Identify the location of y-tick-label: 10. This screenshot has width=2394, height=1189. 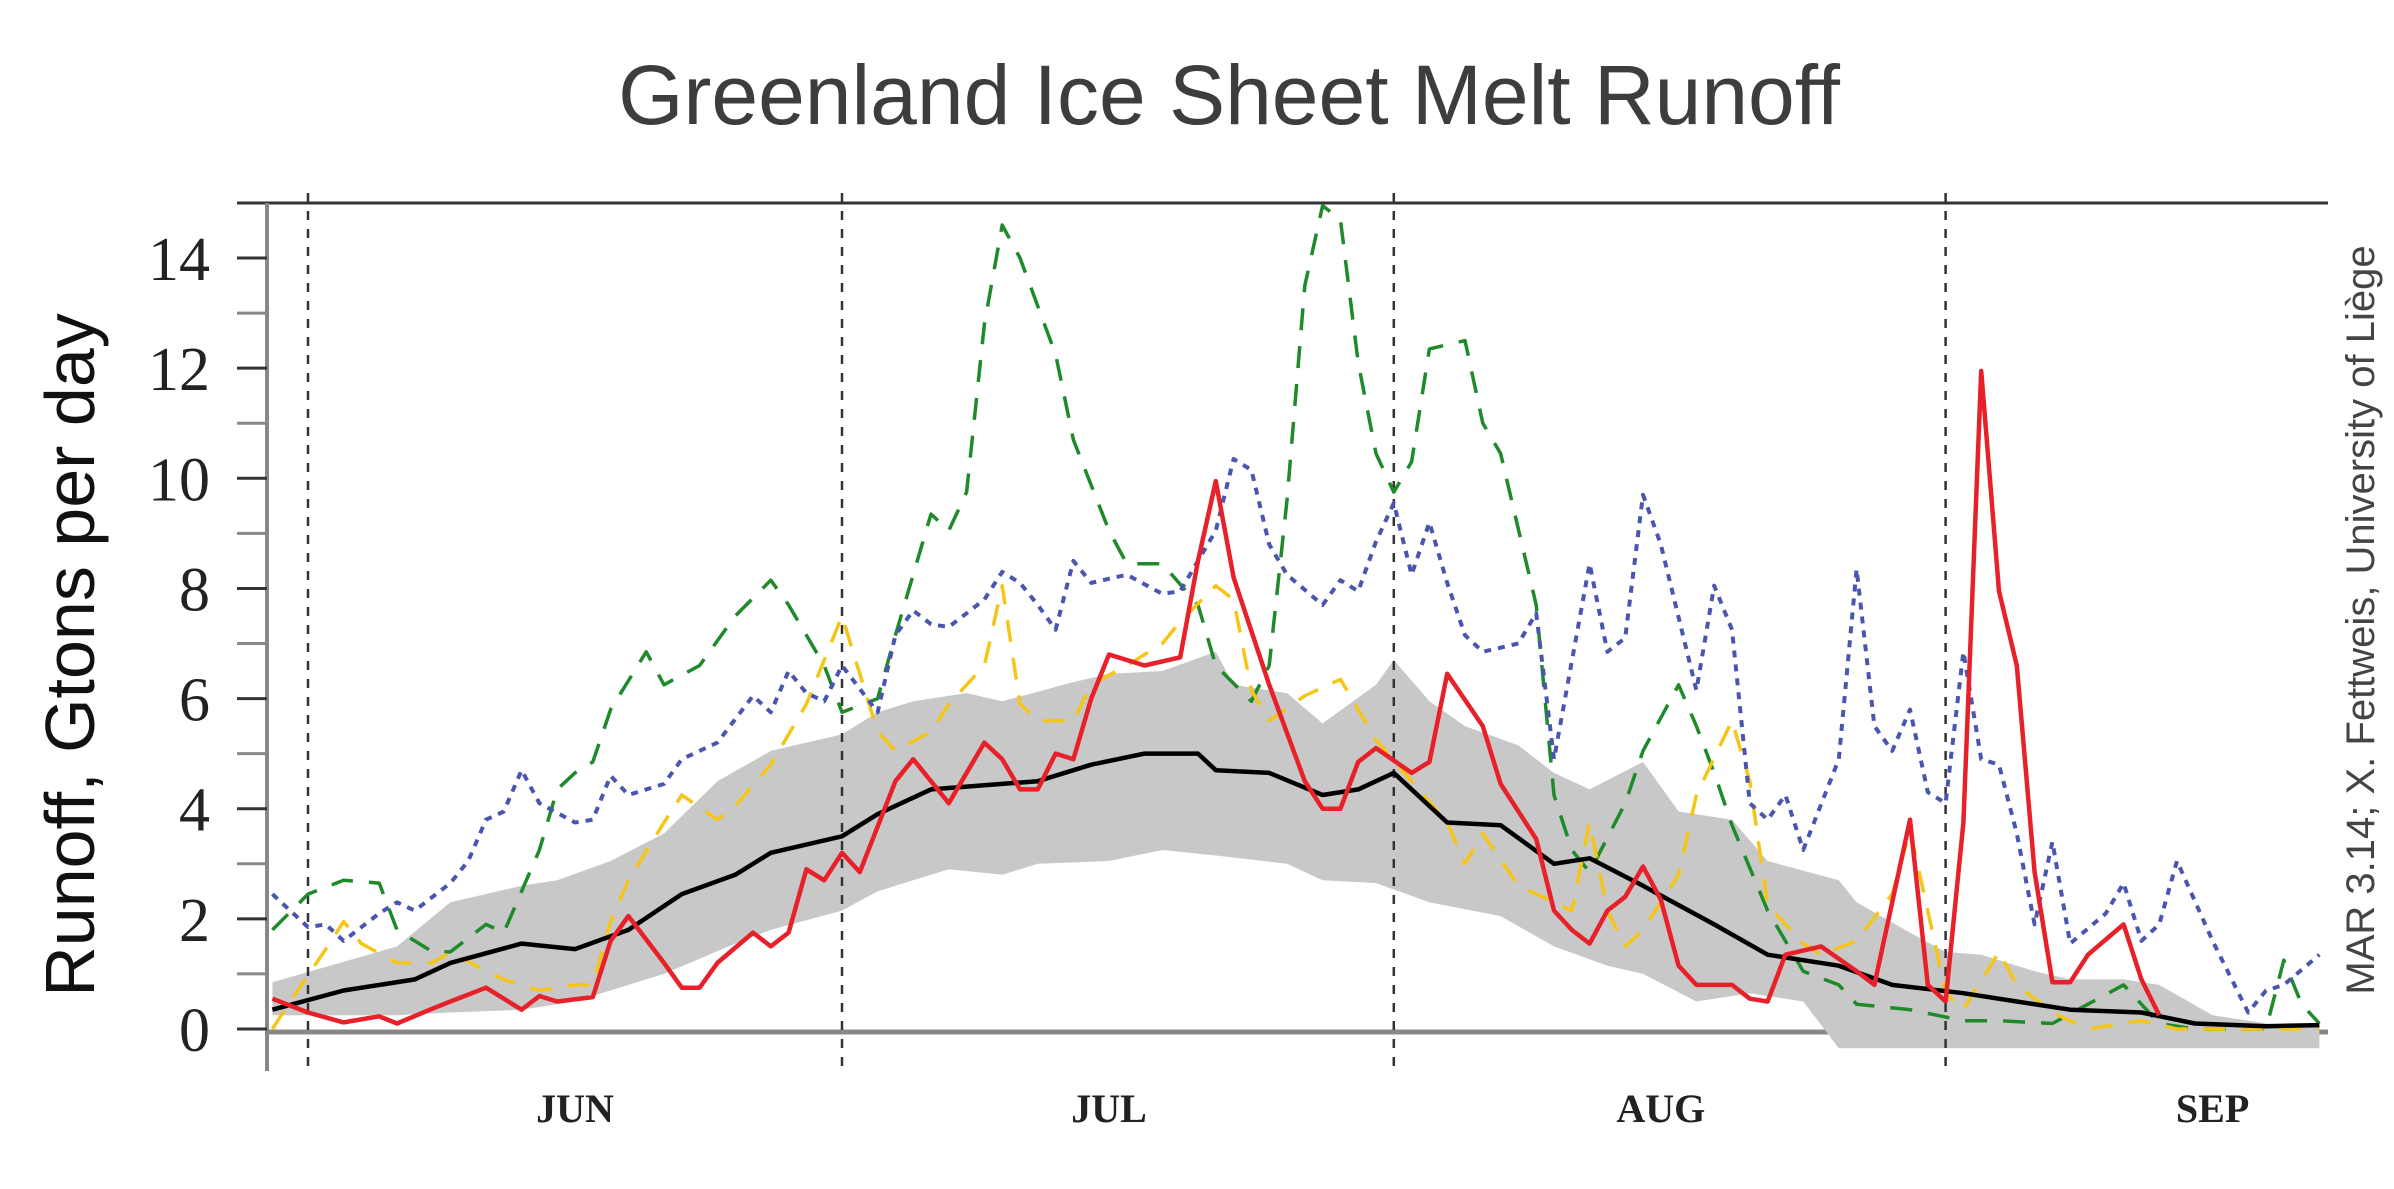
(179, 480).